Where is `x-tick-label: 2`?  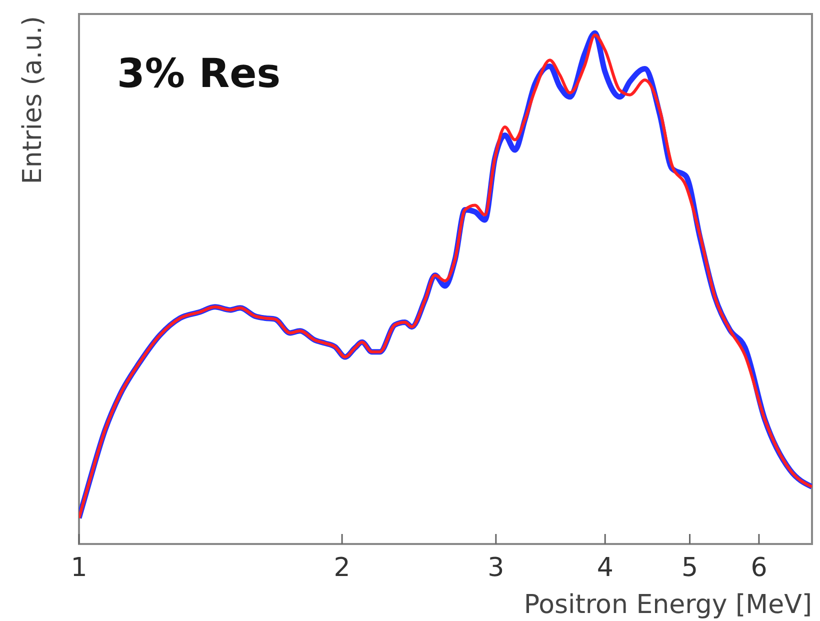
x-tick-label: 2 is located at coordinates (342, 568).